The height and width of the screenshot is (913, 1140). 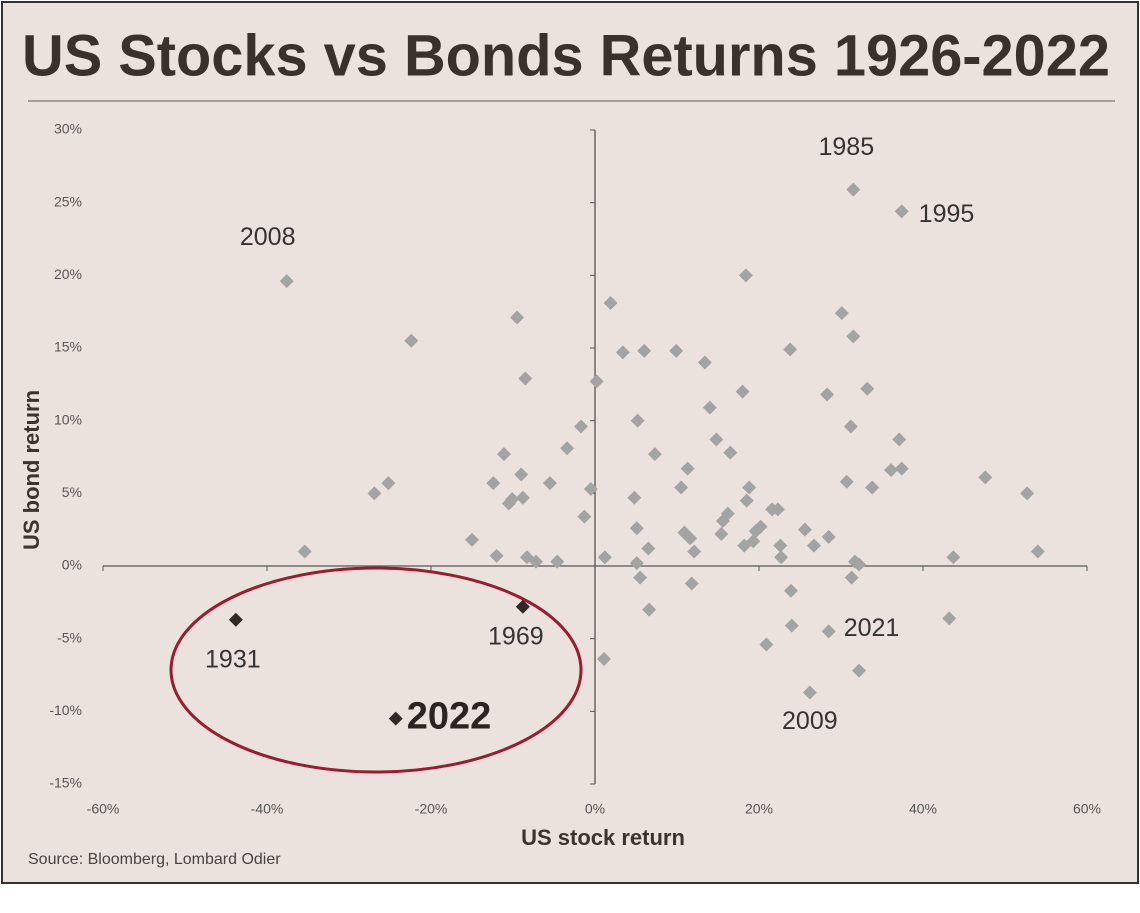 I want to click on chart-title: US Stocks vs Bonds Returns 1926-2022, so click(x=566, y=55).